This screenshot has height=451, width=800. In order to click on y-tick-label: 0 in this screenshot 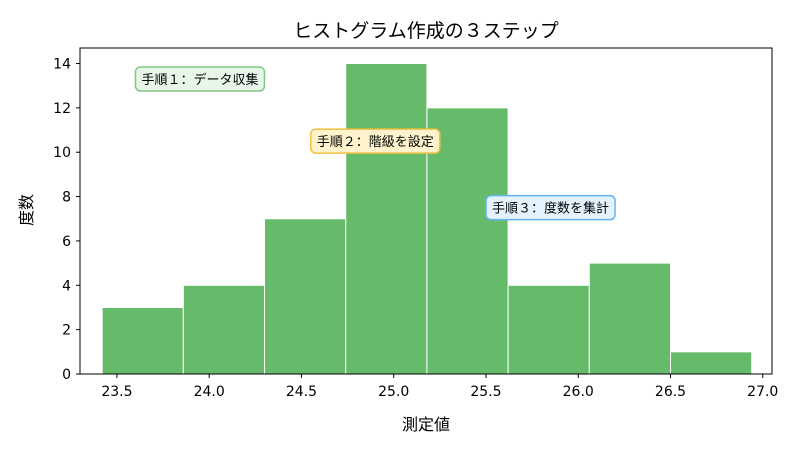, I will do `click(66, 375)`.